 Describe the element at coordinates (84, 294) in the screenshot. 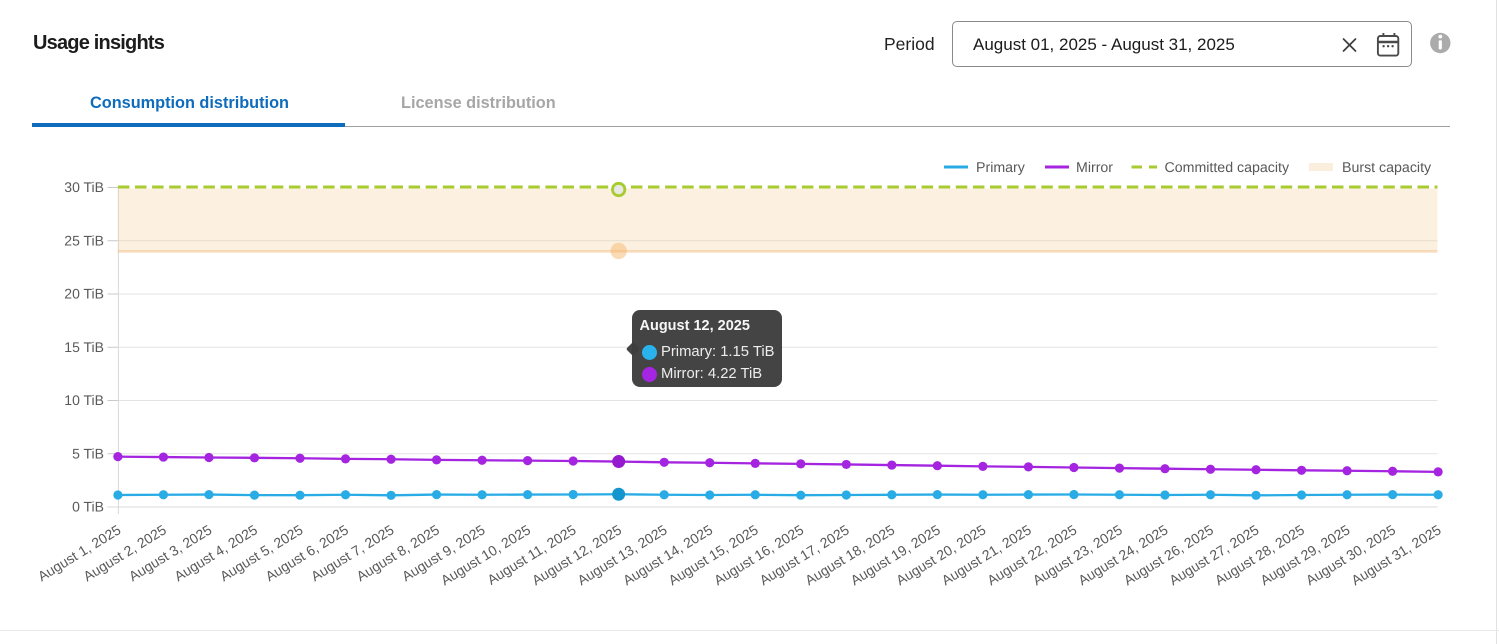

I see `svg-text: 20 TiB` at that location.